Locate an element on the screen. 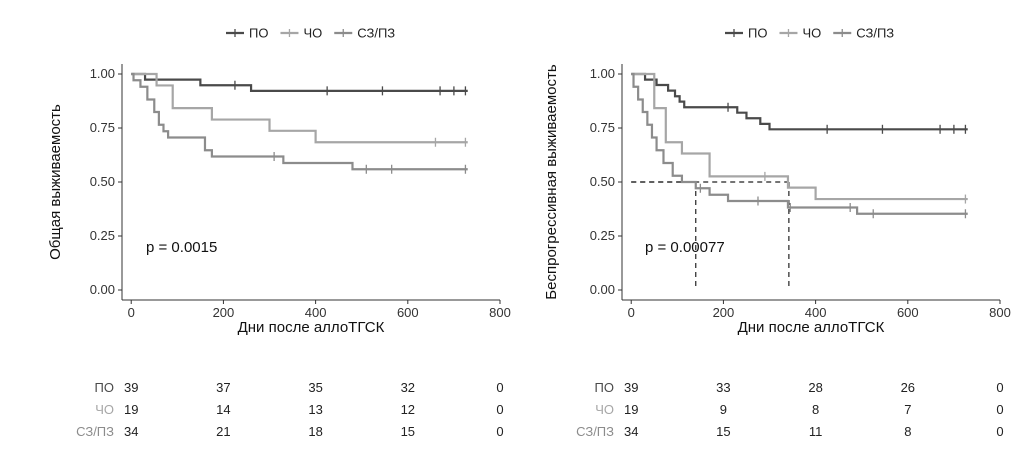 The width and height of the screenshot is (1031, 461). risk-value: 13 is located at coordinates (315, 409).